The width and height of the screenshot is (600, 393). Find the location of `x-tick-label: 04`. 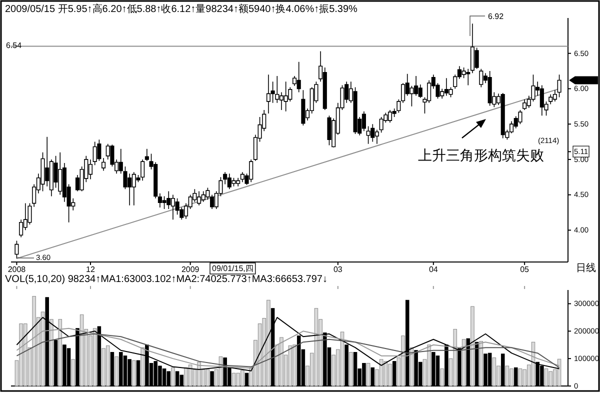

x-tick-label: 04 is located at coordinates (433, 269).